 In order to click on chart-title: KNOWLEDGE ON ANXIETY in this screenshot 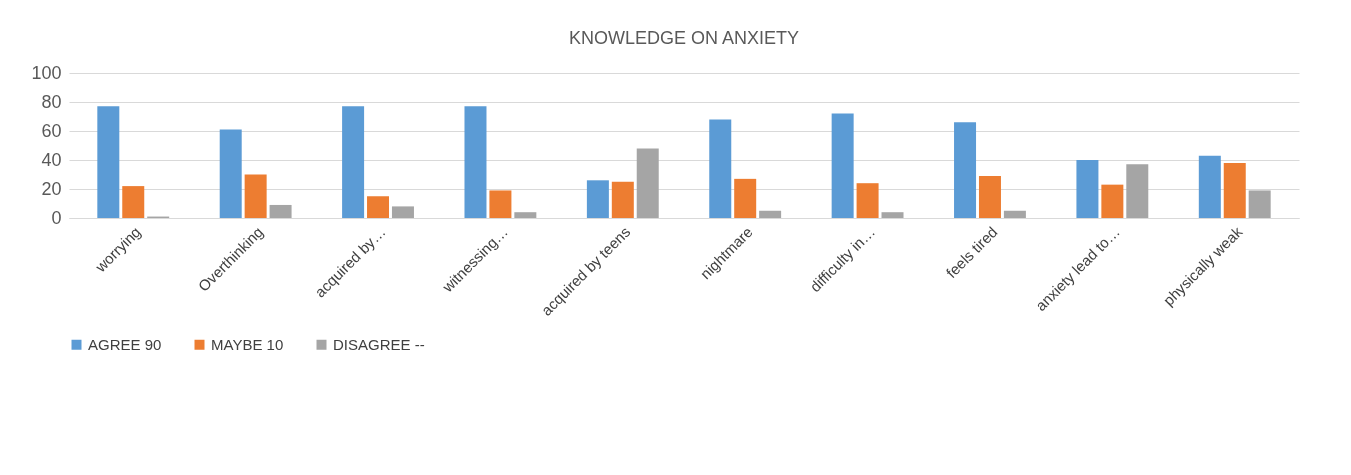, I will do `click(684, 38)`.